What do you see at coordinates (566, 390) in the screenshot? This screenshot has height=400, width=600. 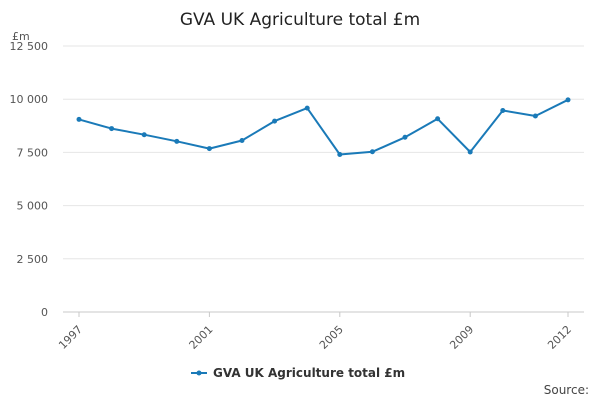 I see `source-label: Source:` at bounding box center [566, 390].